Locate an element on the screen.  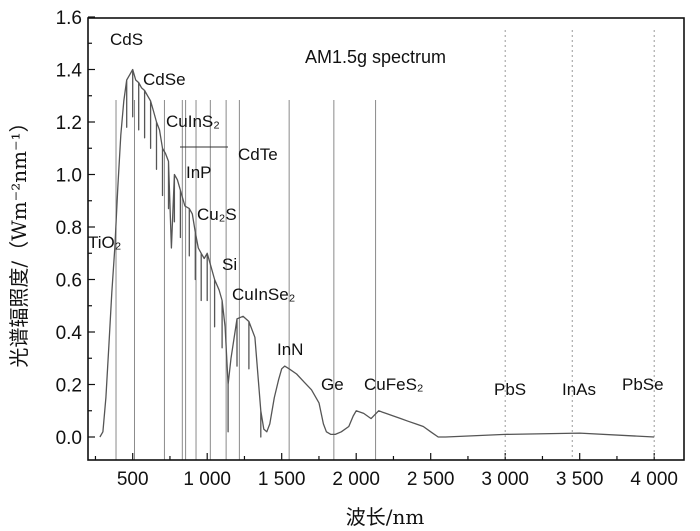
x-axis-label: 波长/nm is located at coordinates (385, 517).